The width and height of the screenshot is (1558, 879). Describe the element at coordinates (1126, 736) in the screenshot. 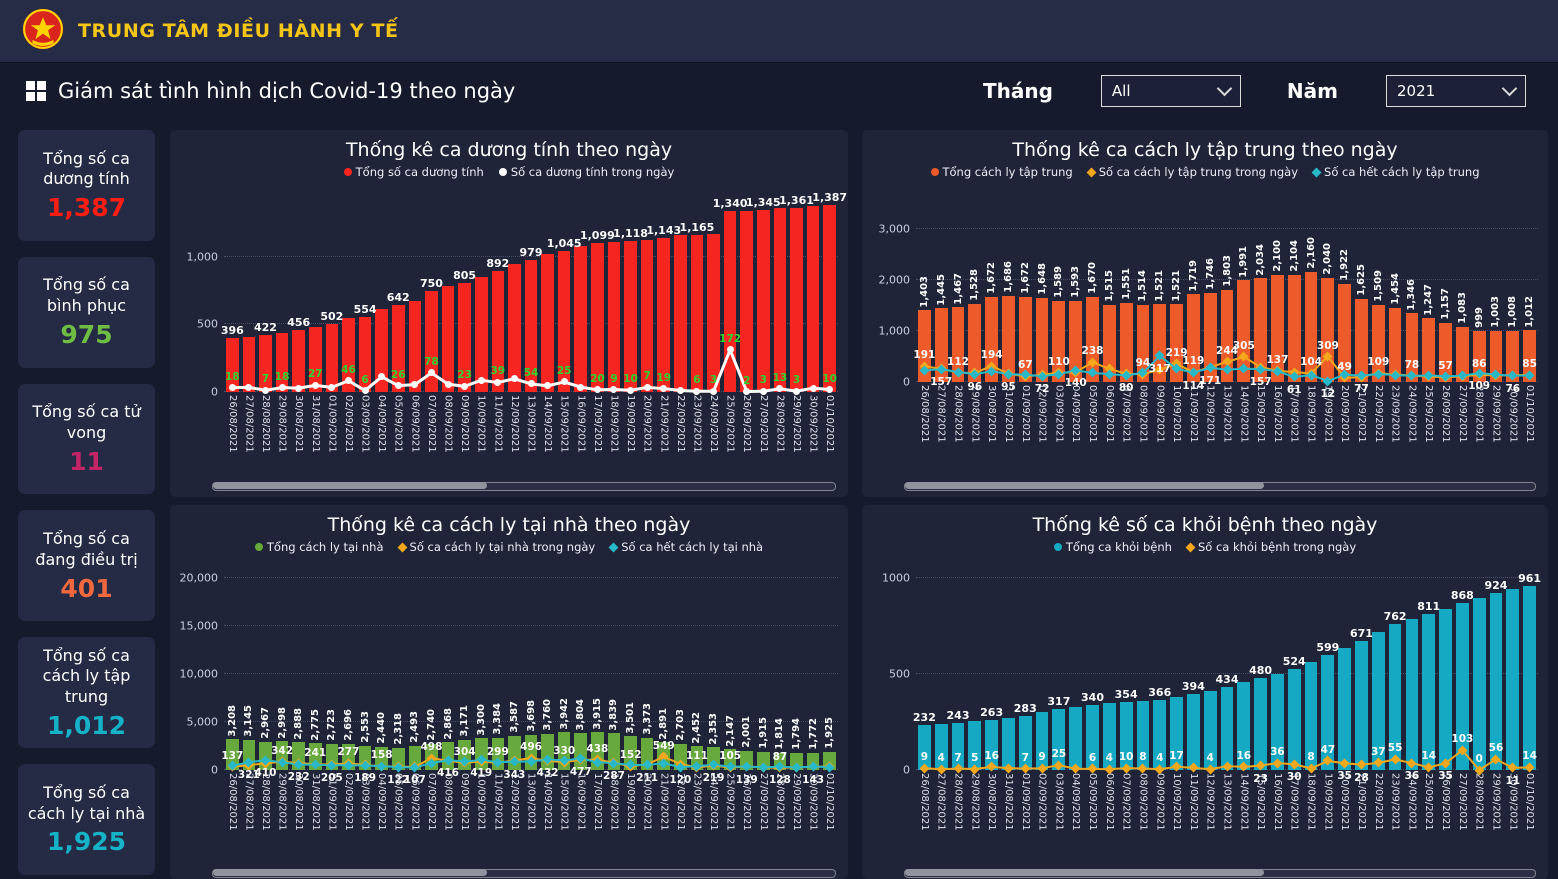

I see `bar-07/09/2021` at that location.